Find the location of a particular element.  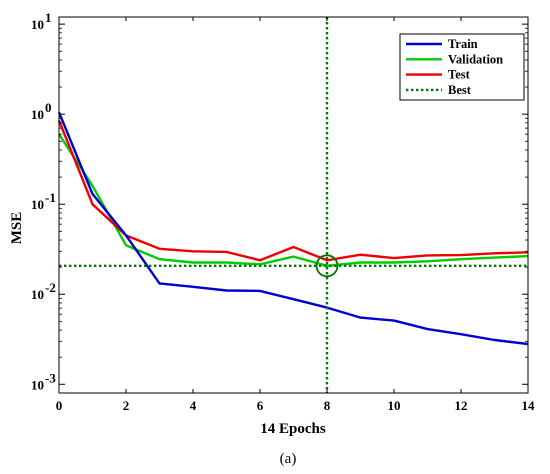

legend-label-best: Best is located at coordinates (460, 90).